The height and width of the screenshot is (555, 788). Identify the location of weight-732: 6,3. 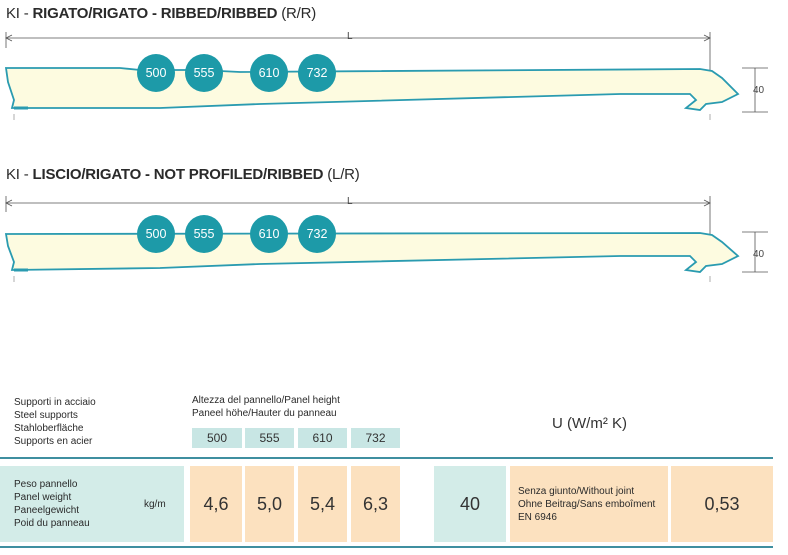
(375, 504).